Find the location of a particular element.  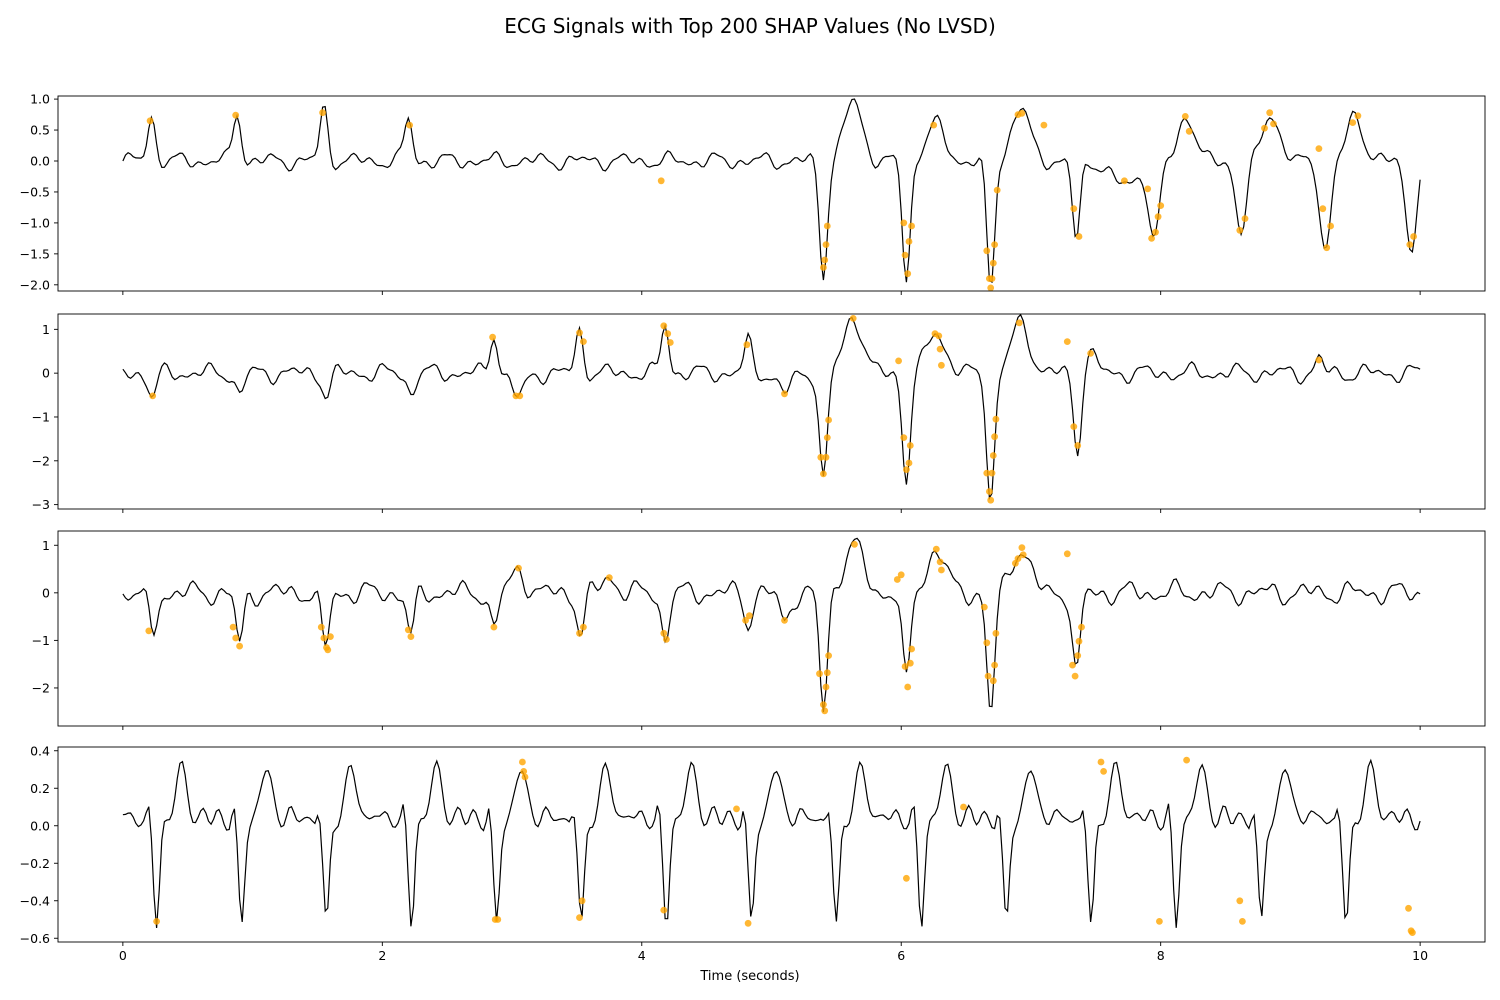

y-tick-label: 1.0 is located at coordinates (40, 99).